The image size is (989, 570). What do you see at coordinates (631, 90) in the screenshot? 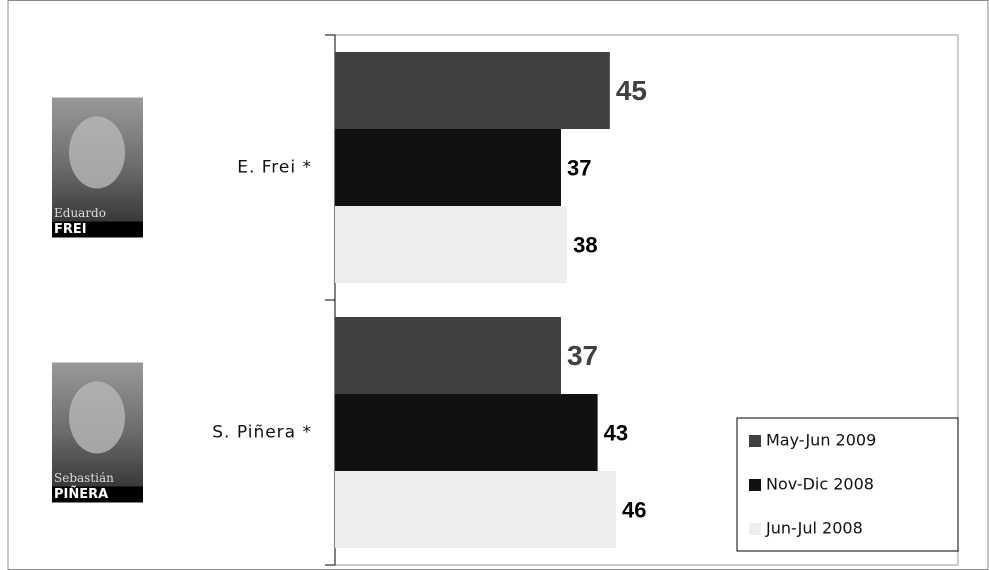
I see `value-label: 45` at bounding box center [631, 90].